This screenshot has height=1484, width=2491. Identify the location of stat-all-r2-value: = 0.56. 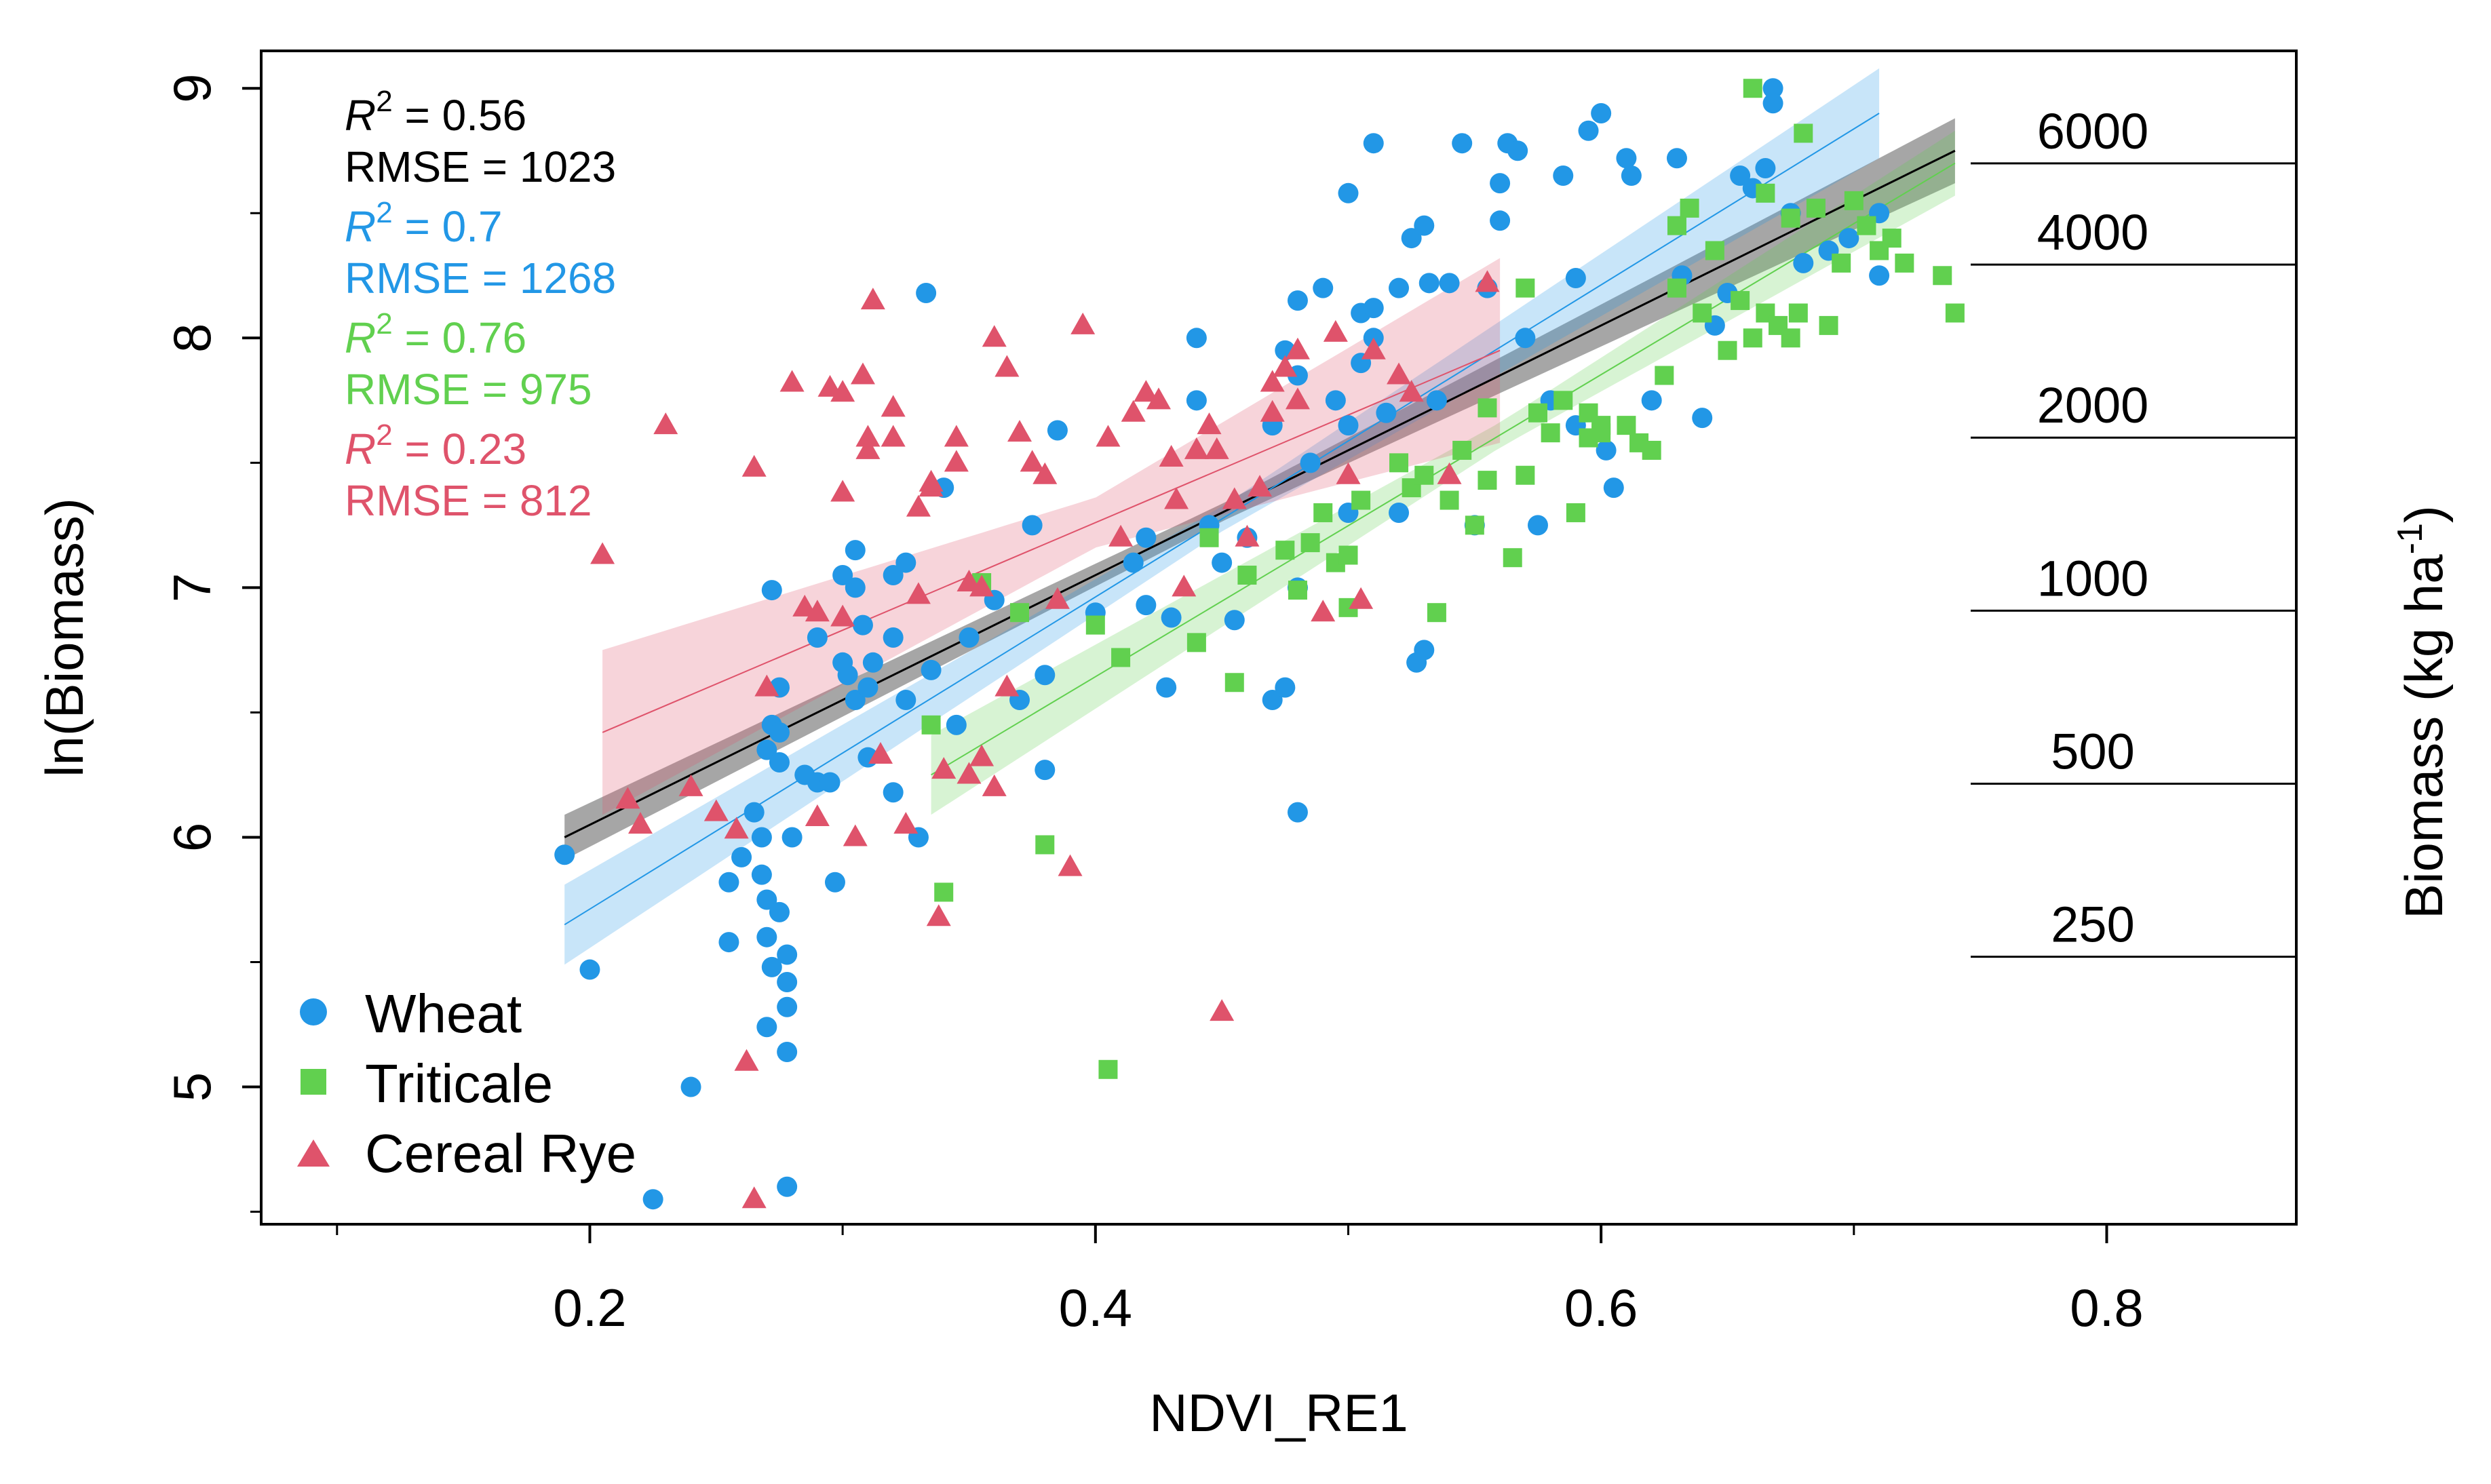
(460, 116).